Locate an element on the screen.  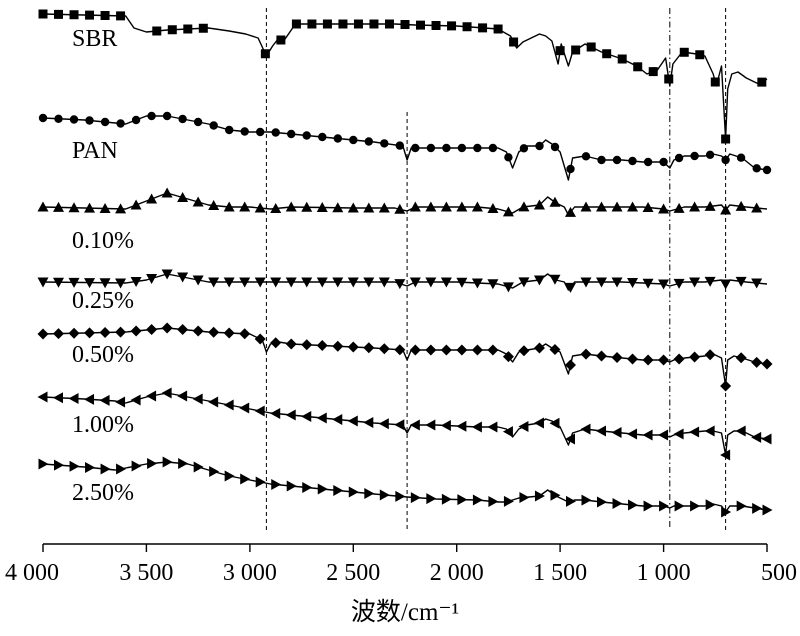
series-label: 2.50% is located at coordinates (103, 493).